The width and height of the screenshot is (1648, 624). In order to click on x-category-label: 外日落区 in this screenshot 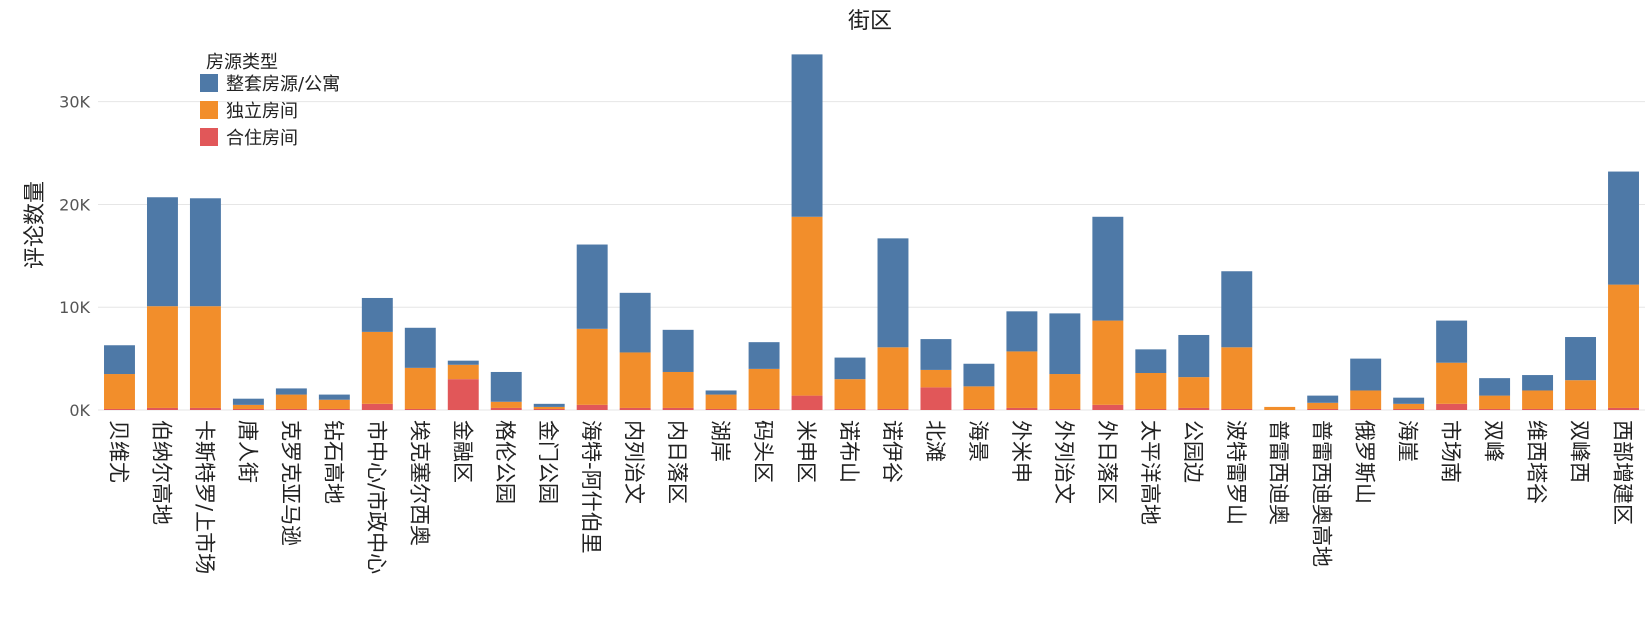, I will do `click(1107, 462)`.